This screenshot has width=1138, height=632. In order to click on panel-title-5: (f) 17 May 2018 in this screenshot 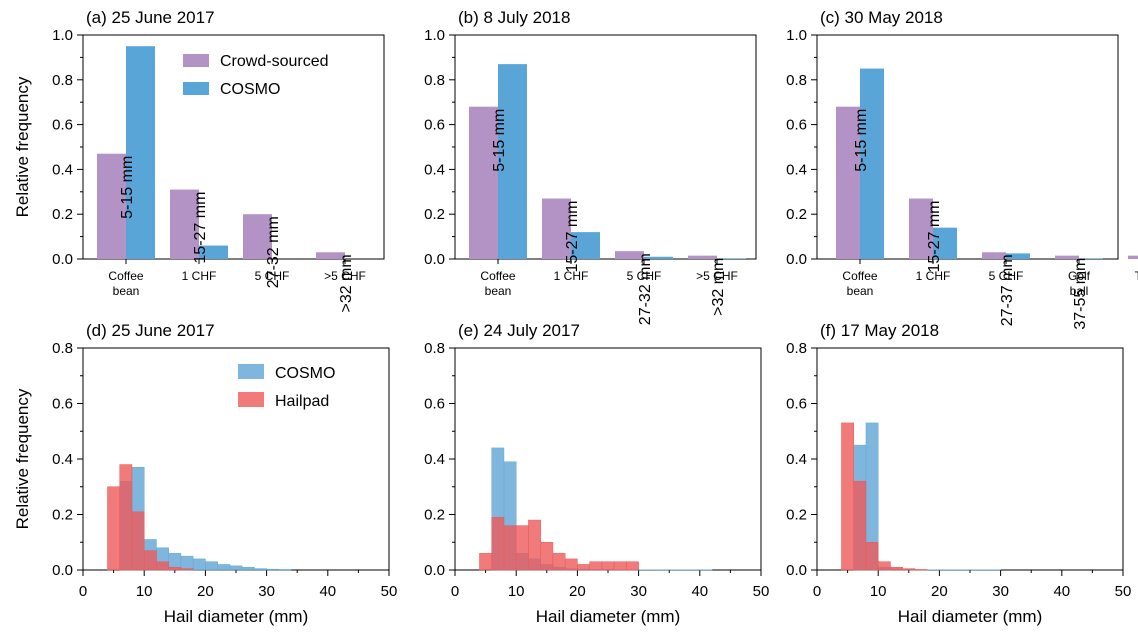, I will do `click(879, 330)`.